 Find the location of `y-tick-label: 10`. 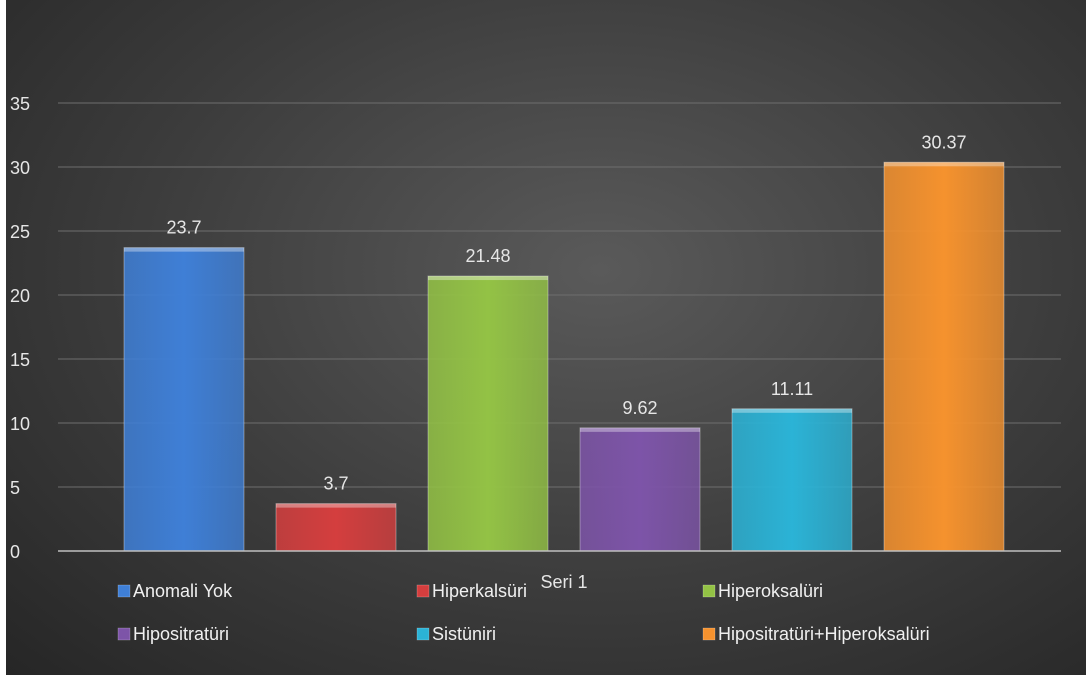

y-tick-label: 10 is located at coordinates (20, 424).